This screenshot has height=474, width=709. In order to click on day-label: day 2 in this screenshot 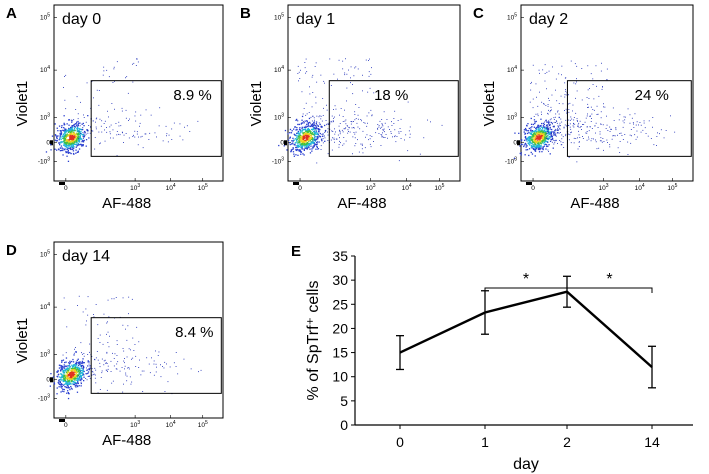, I will do `click(548, 19)`.